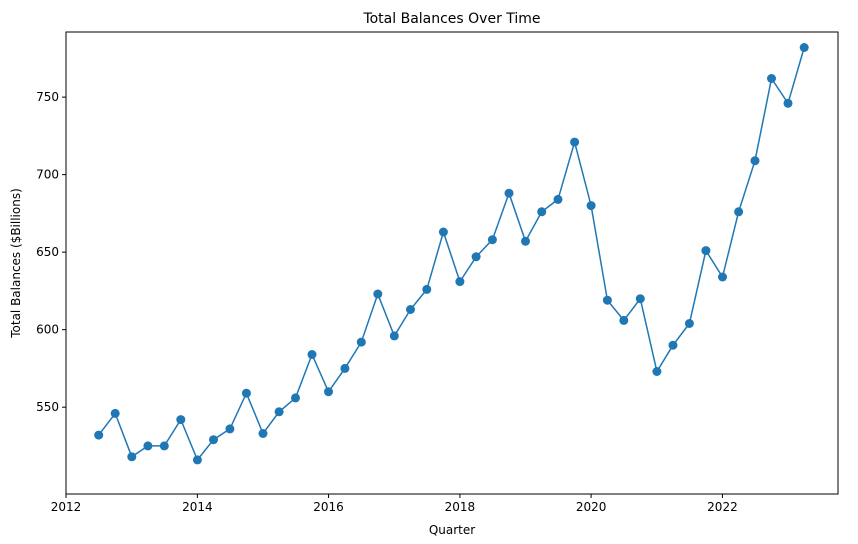  What do you see at coordinates (16, 263) in the screenshot?
I see `y-axis-label: Total Balances ($Billions)` at bounding box center [16, 263].